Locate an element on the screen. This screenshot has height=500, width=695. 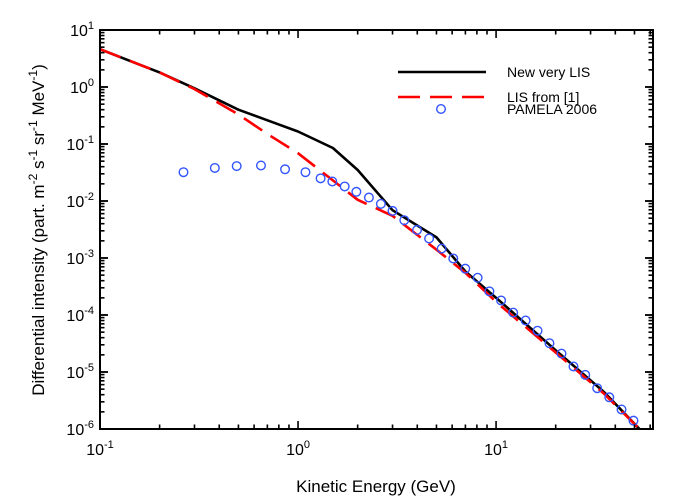
y-tick-label: 10⁻⁴ is located at coordinates (80, 315).